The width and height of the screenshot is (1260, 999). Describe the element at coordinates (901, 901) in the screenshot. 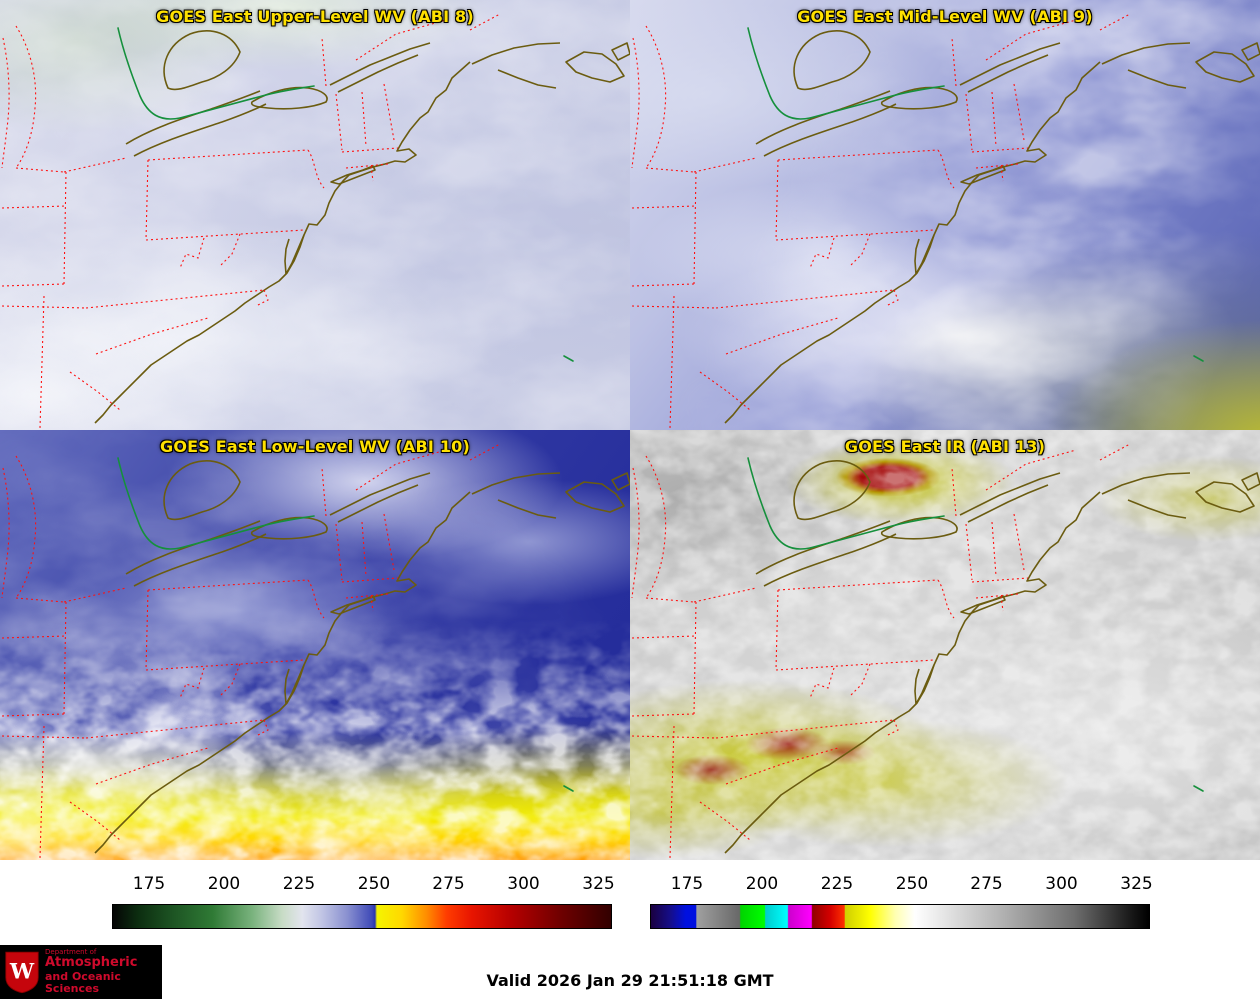

I see `ir-colorbar: 175 200 225 250 275 300 325` at that location.